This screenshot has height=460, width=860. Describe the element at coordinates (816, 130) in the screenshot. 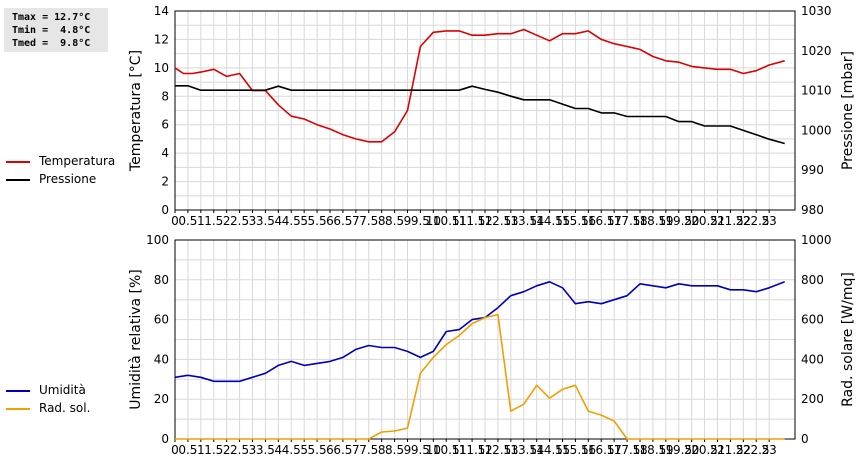

I see `y2-tick-label-top-2: 1000` at that location.